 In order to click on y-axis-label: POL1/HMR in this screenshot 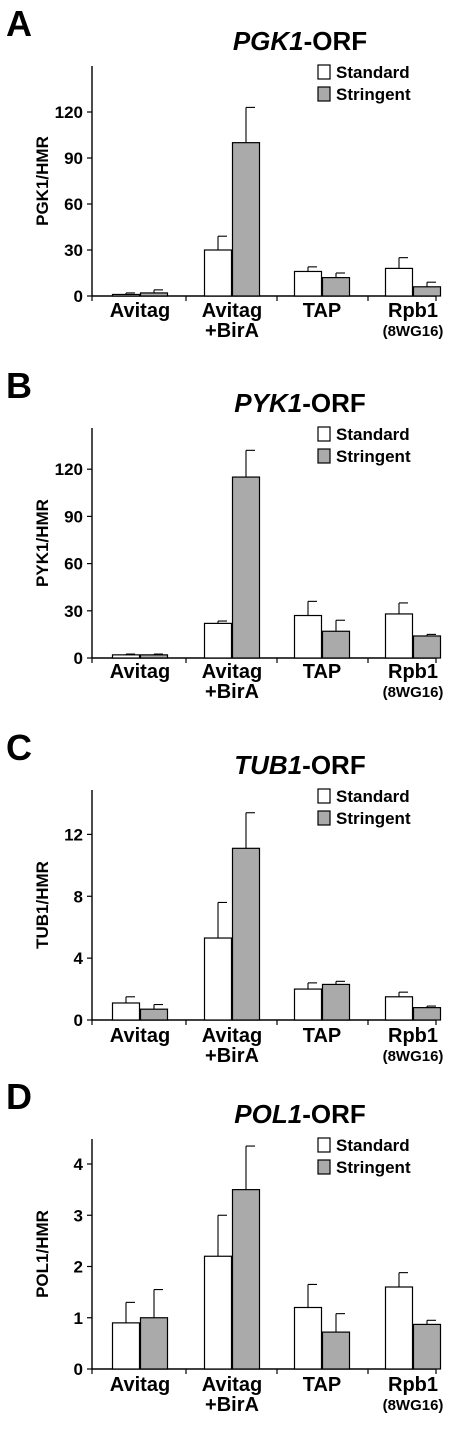, I will do `click(42, 1254)`.